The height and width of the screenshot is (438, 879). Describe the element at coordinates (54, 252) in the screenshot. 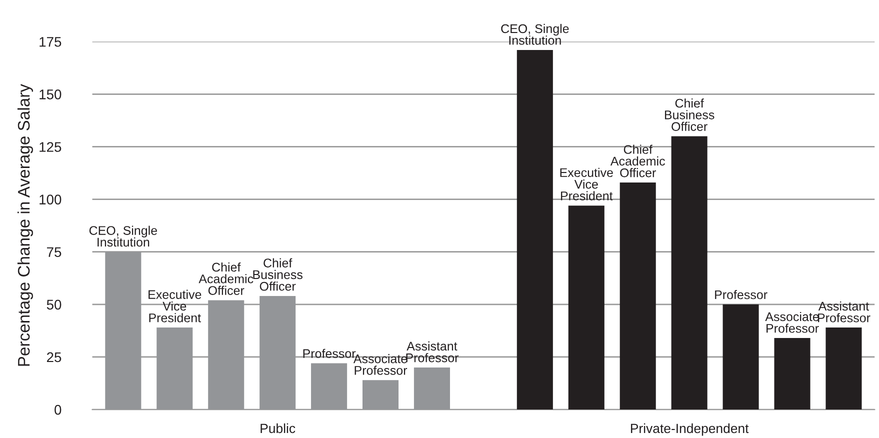

I see `y-tick-label: 75` at that location.